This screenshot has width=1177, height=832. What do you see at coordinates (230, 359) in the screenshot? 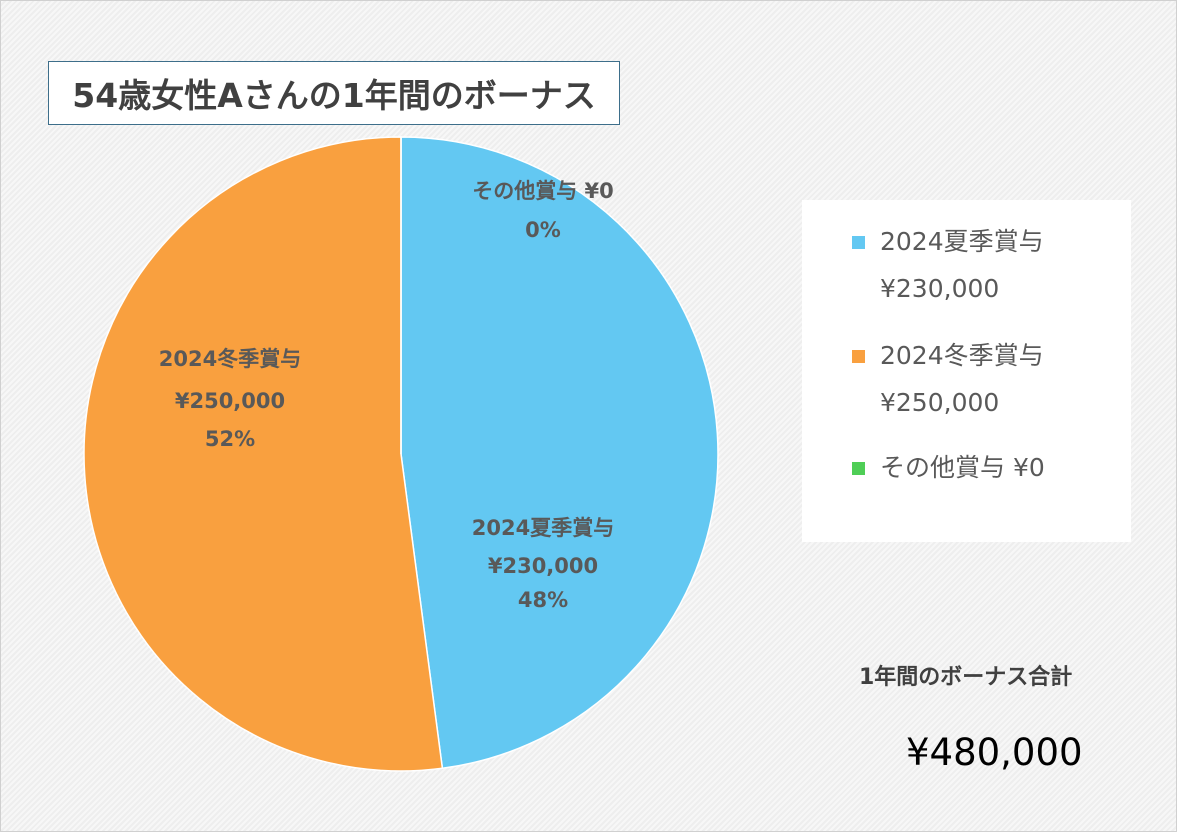
I see `slice-label-winter-name: 2024冬季賞与` at bounding box center [230, 359].